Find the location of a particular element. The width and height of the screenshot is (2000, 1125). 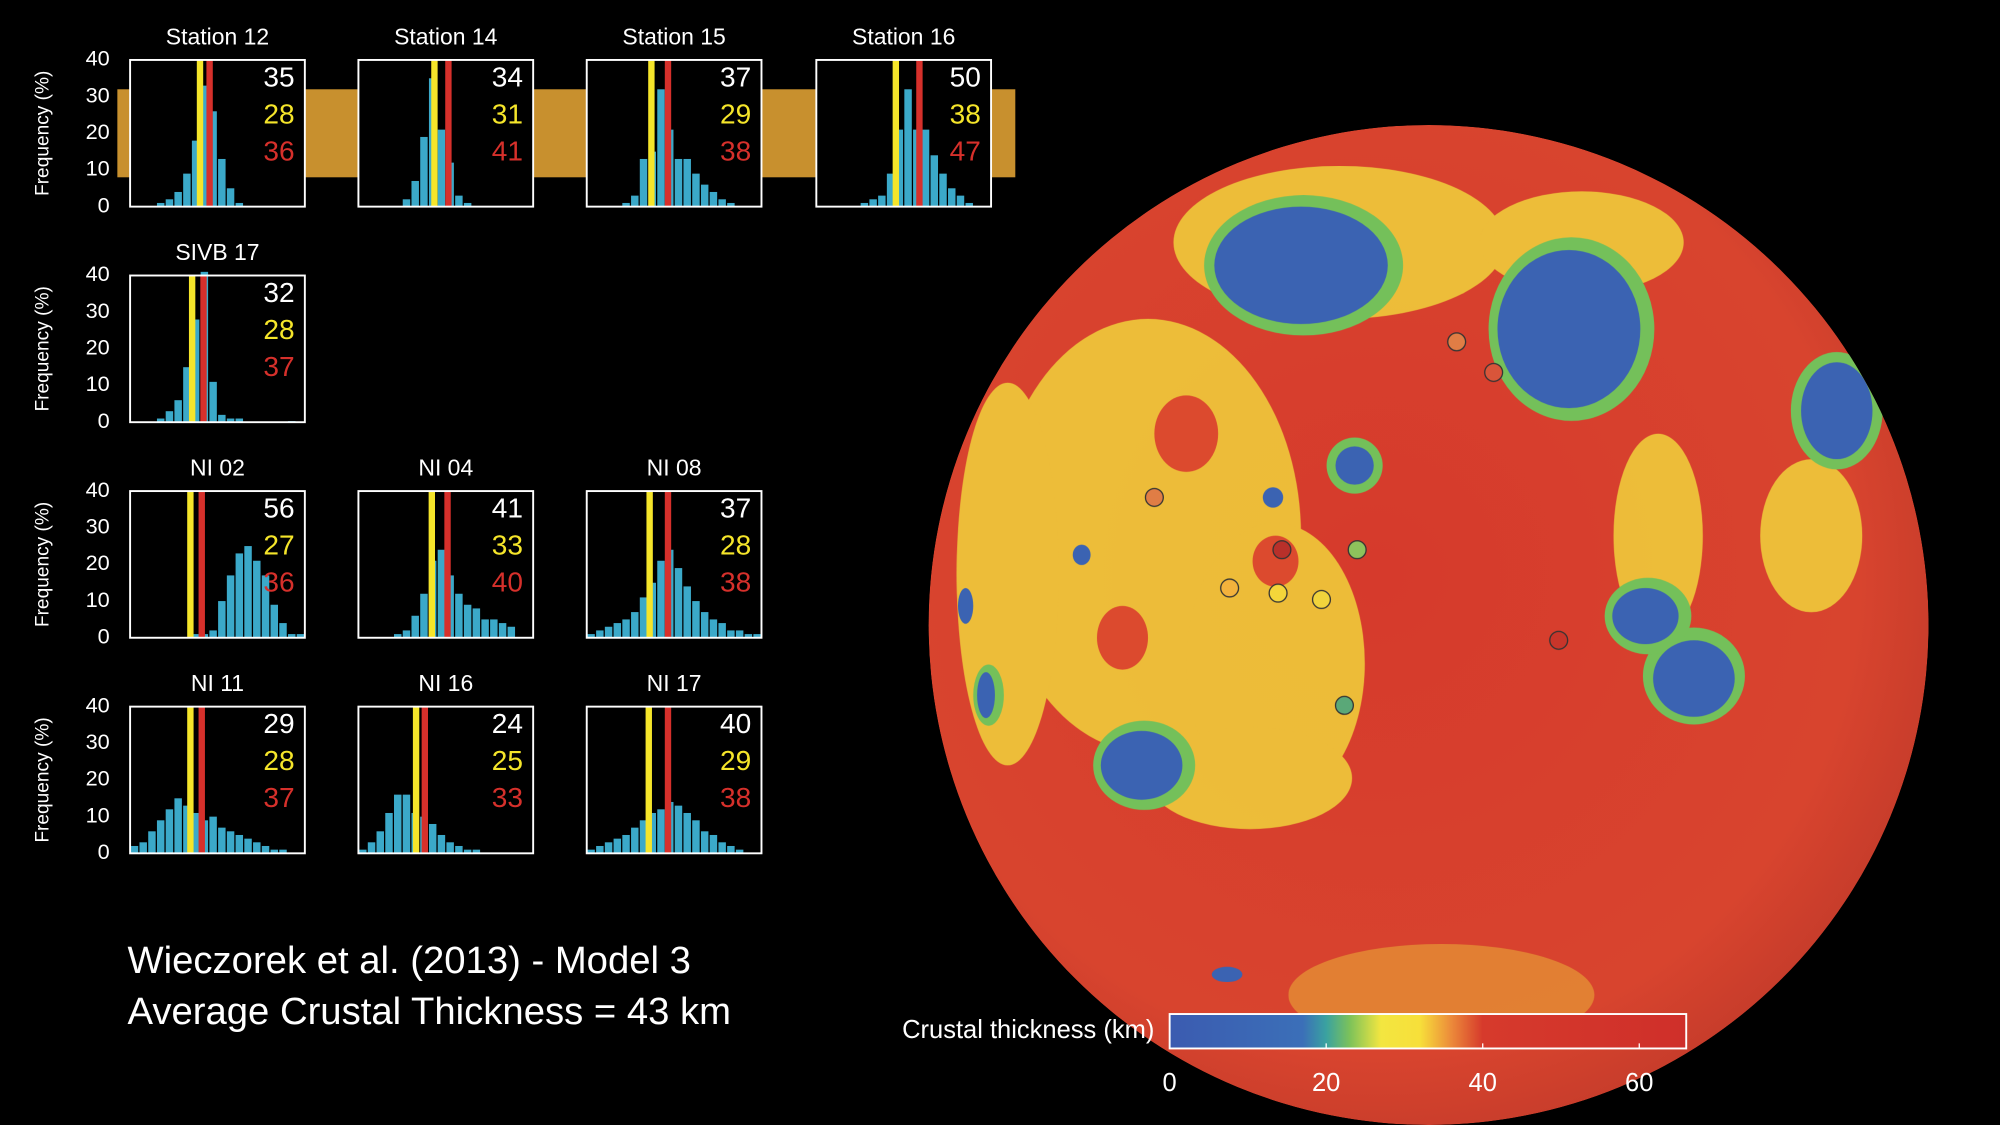

x-tick-label: 0 is located at coordinates (1170, 1083).